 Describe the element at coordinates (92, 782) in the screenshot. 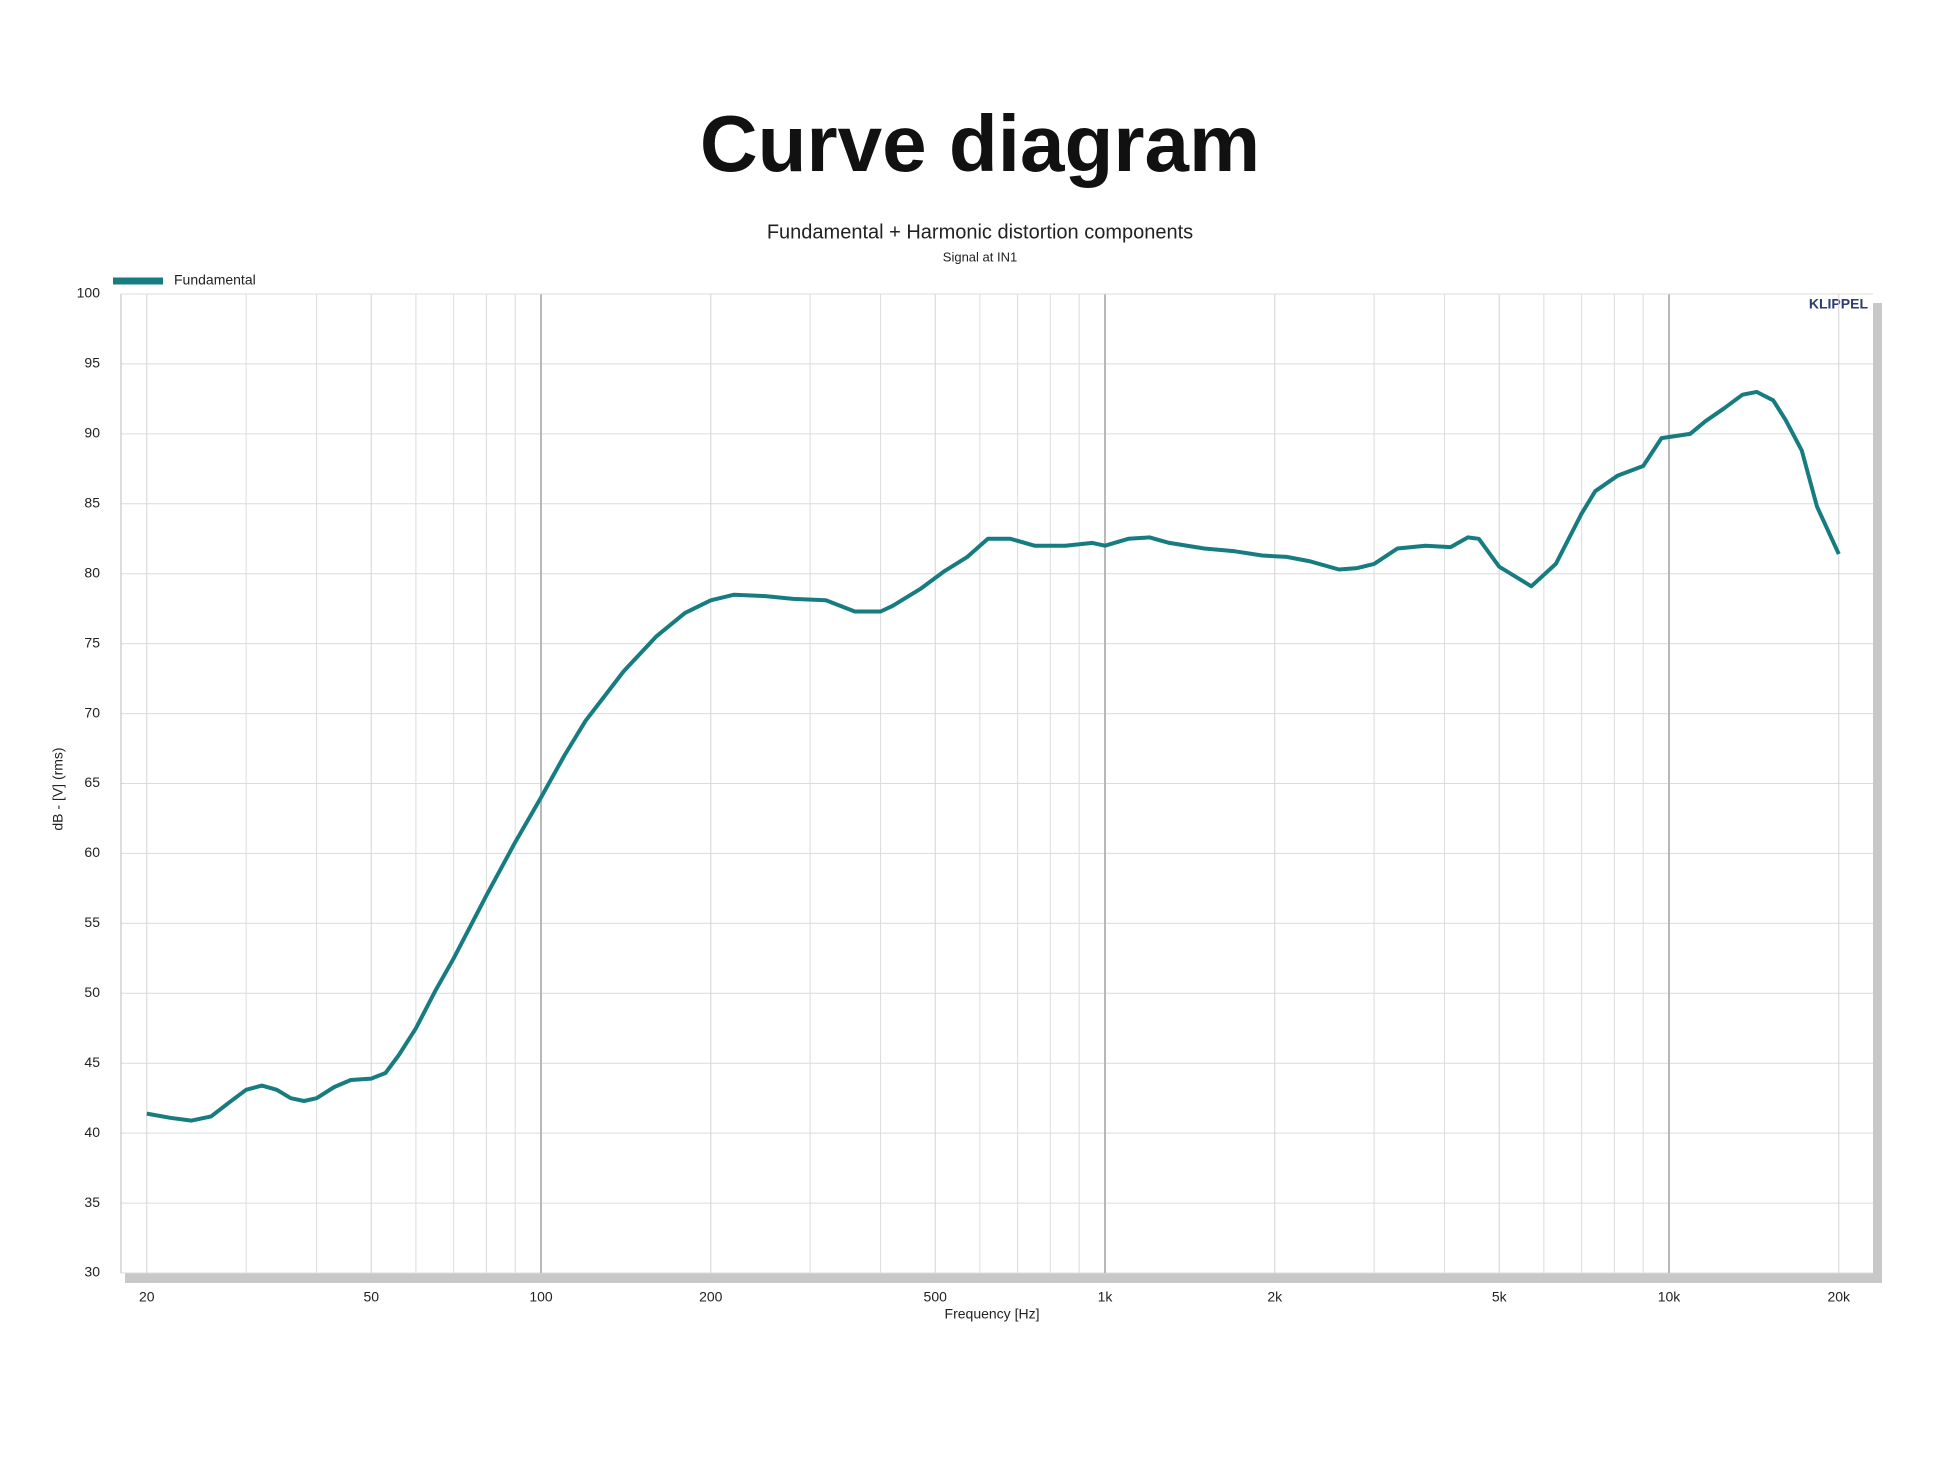

I see `y-tick-label: 65` at that location.